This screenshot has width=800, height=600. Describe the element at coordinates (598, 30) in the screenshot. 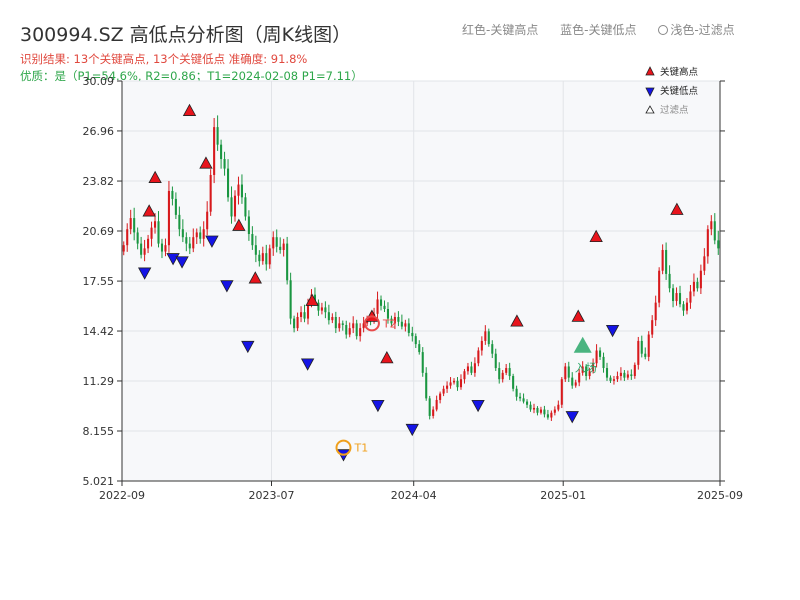

I see `legend-blue-text: 蓝色-关键低点` at that location.